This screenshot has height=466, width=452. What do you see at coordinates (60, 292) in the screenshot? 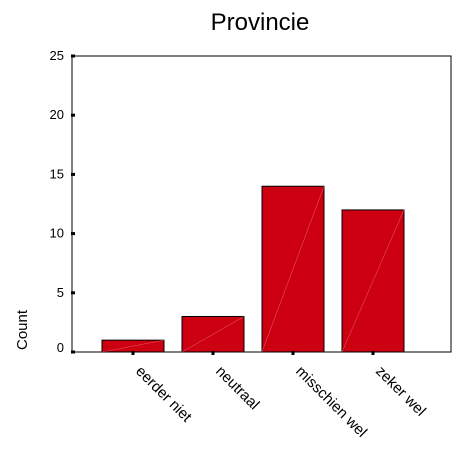
I see `y-tick-label: 5` at bounding box center [60, 292].